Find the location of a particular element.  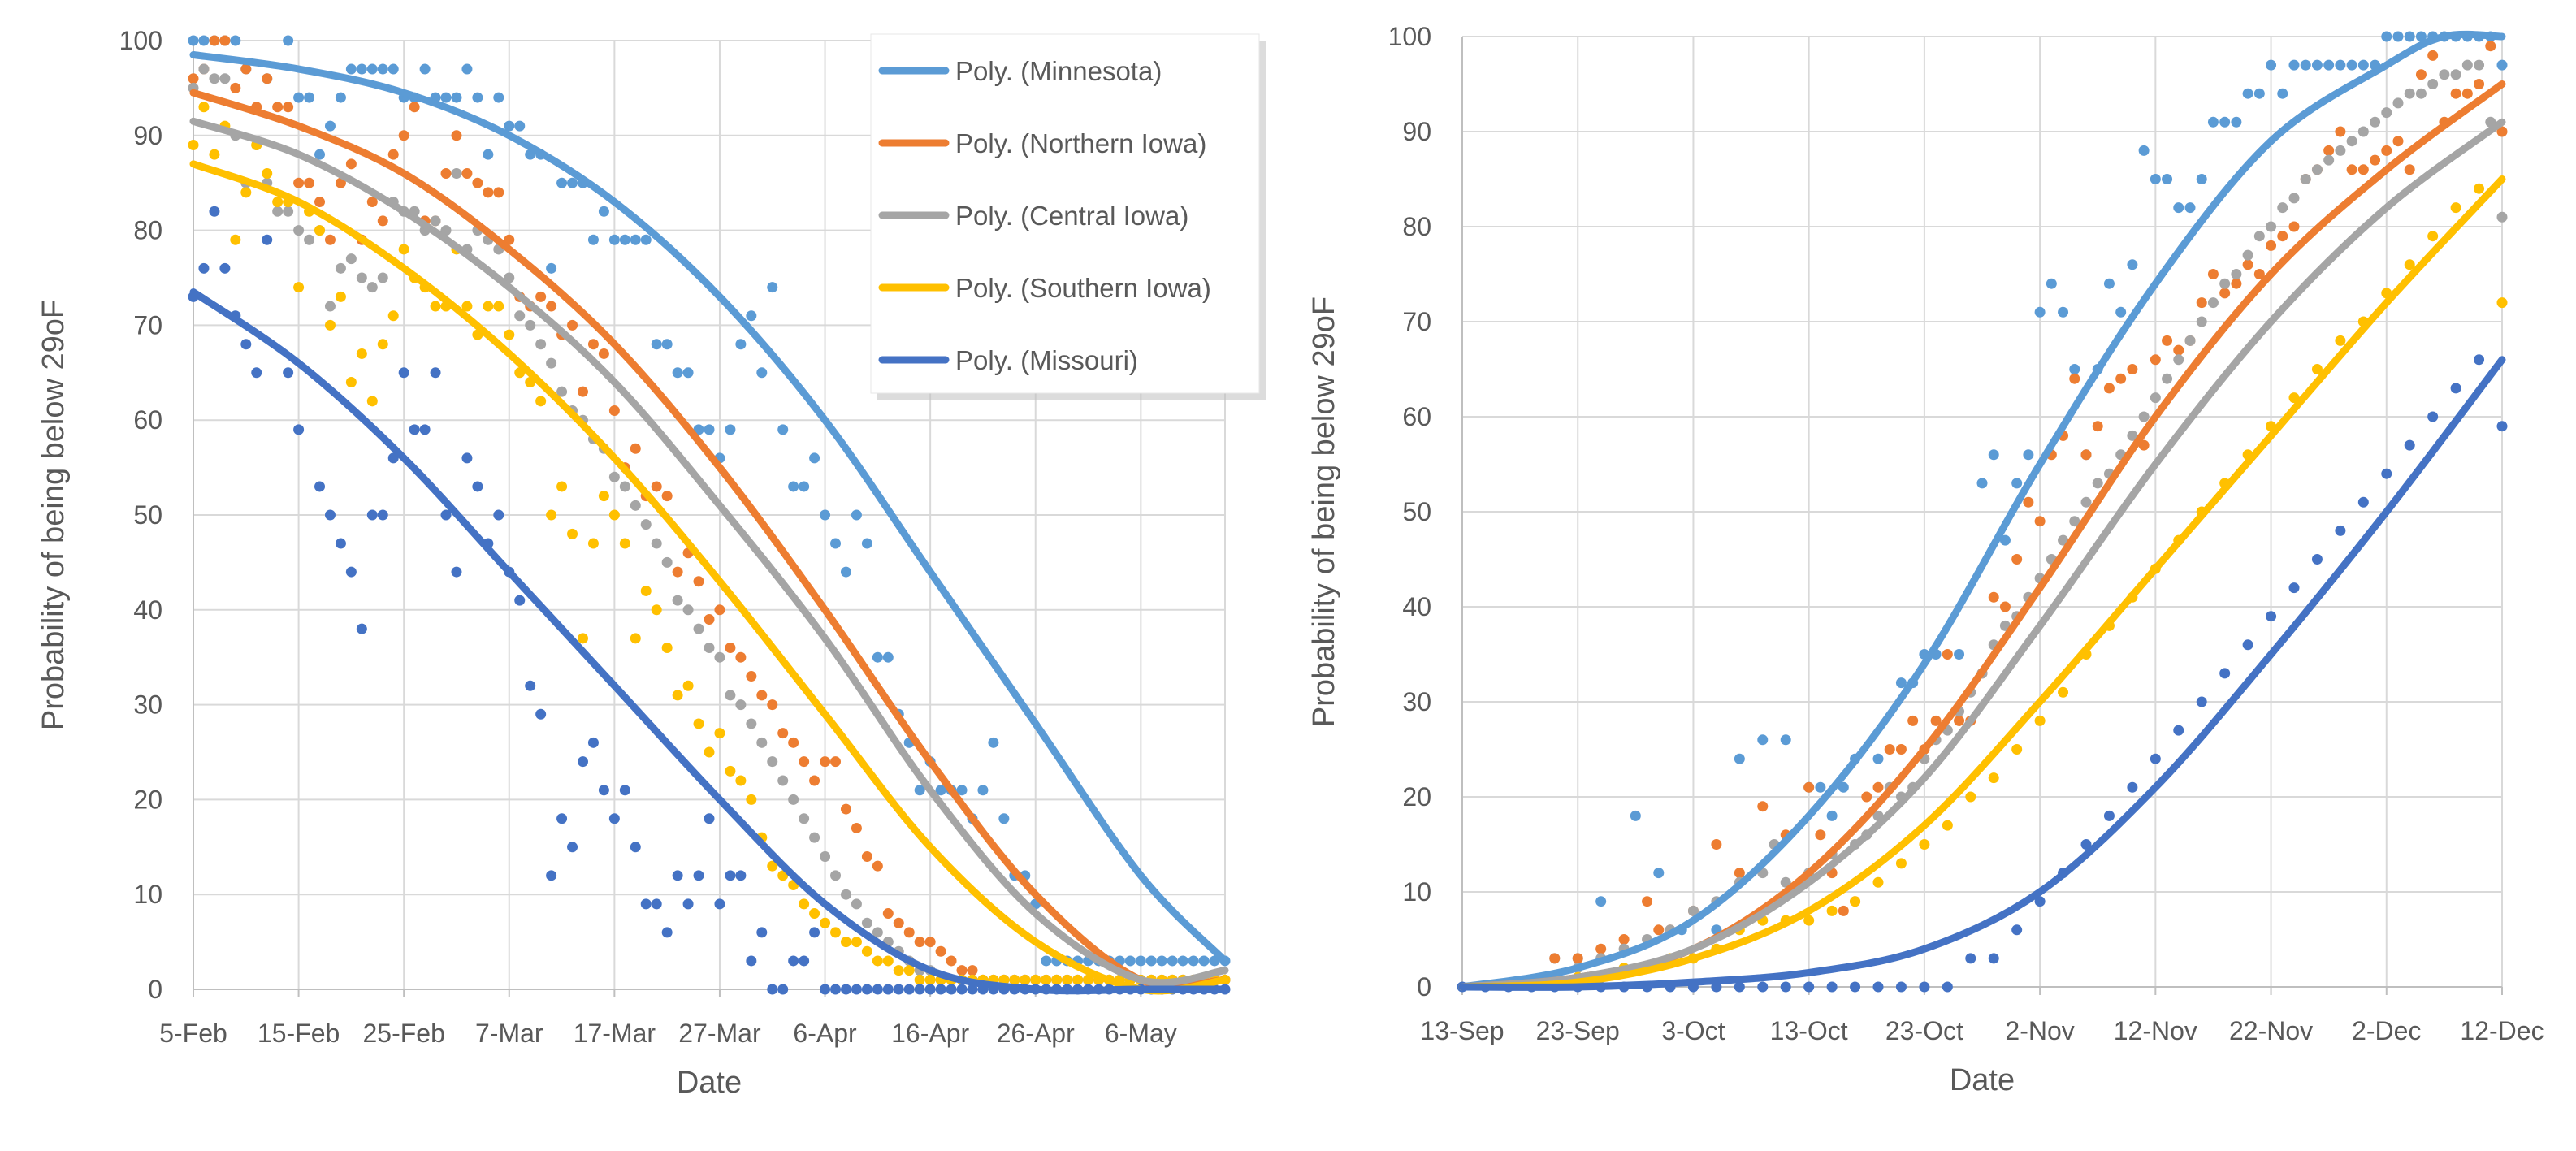

y-tick-label: 50 is located at coordinates (147, 515).